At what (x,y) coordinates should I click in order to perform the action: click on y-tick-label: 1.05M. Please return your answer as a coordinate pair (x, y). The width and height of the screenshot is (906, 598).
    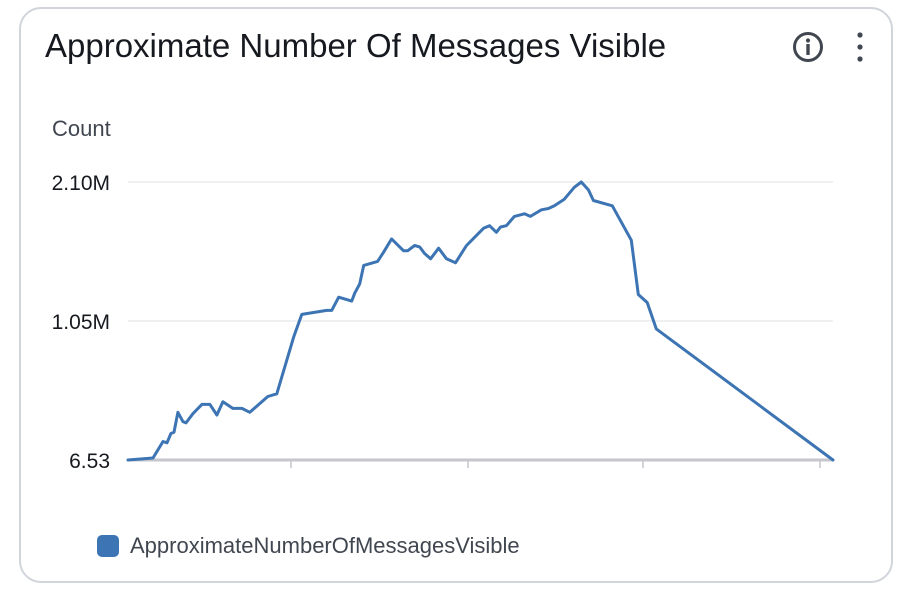
    Looking at the image, I should click on (81, 322).